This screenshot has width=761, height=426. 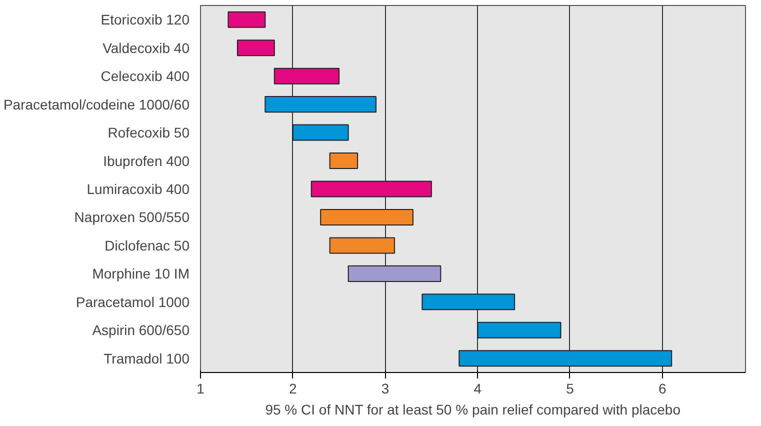 What do you see at coordinates (570, 388) in the screenshot?
I see `x-tick-label: 5` at bounding box center [570, 388].